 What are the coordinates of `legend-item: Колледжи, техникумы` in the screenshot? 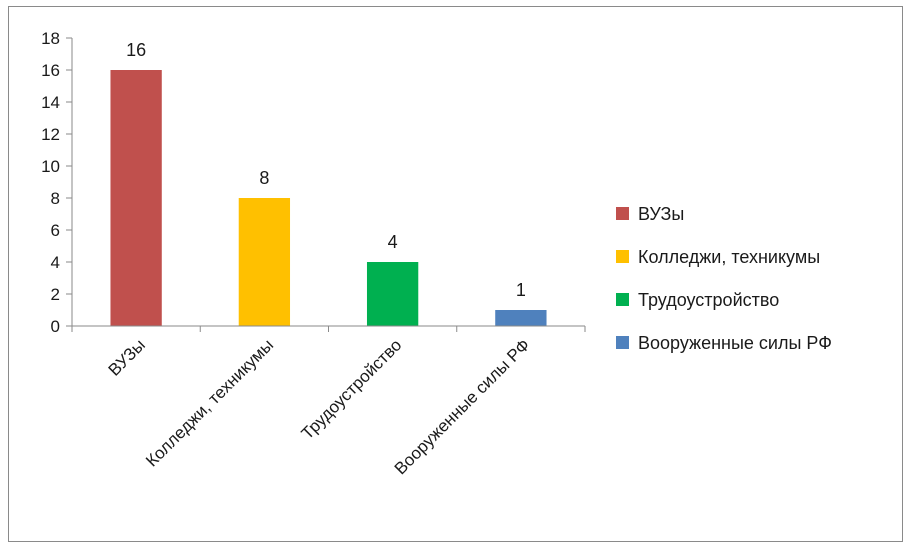 It's located at (718, 257).